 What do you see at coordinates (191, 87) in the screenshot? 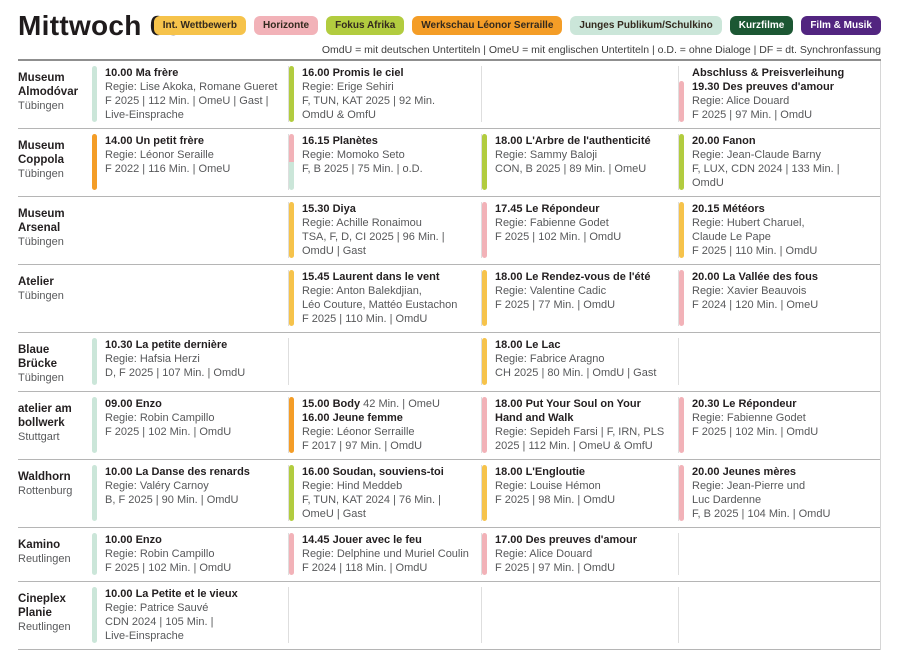
I see `film-entry-line: Regie: Lise Akoka, Romane Gueret` at bounding box center [191, 87].